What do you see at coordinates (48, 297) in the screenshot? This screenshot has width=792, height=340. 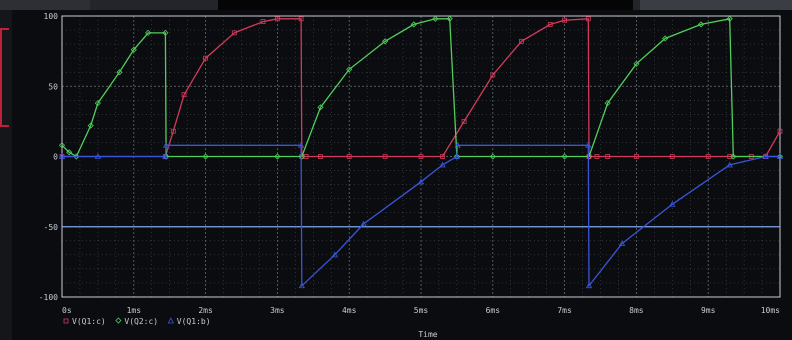 I see `y-tick-label: -100` at bounding box center [48, 297].